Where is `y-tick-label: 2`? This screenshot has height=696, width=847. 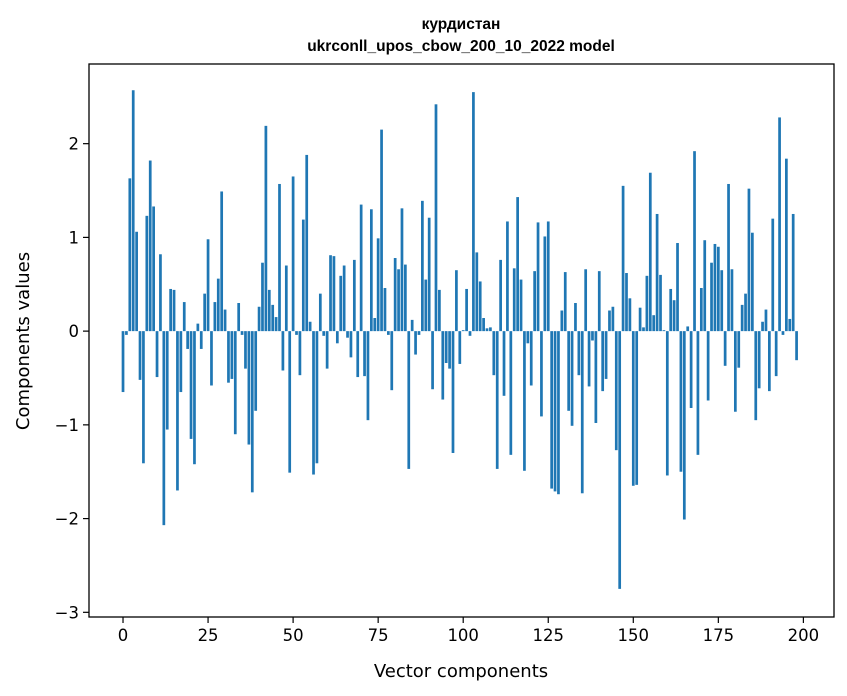 y-tick-label: 2 is located at coordinates (74, 144).